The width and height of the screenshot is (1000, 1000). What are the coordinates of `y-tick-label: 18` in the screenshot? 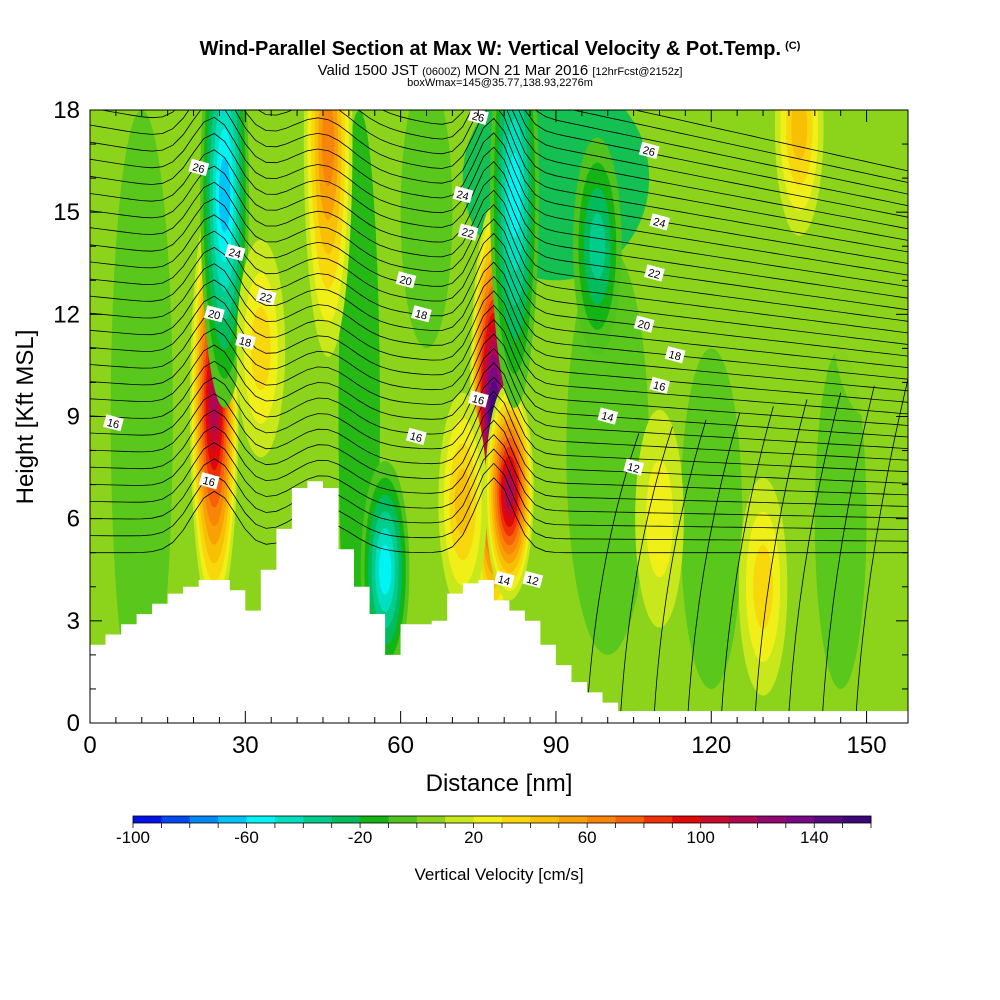 It's located at (66, 110).